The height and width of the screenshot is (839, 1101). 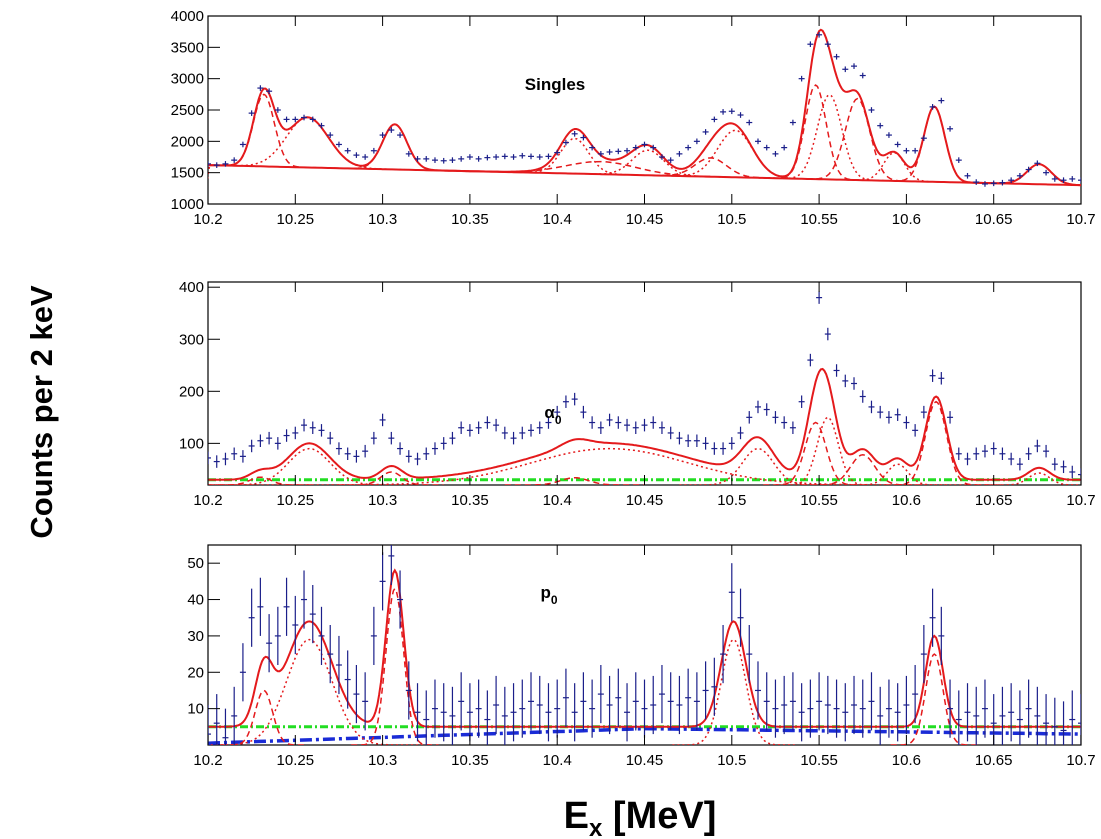 What do you see at coordinates (555, 84) in the screenshot?
I see `panel-label-main: Singles` at bounding box center [555, 84].